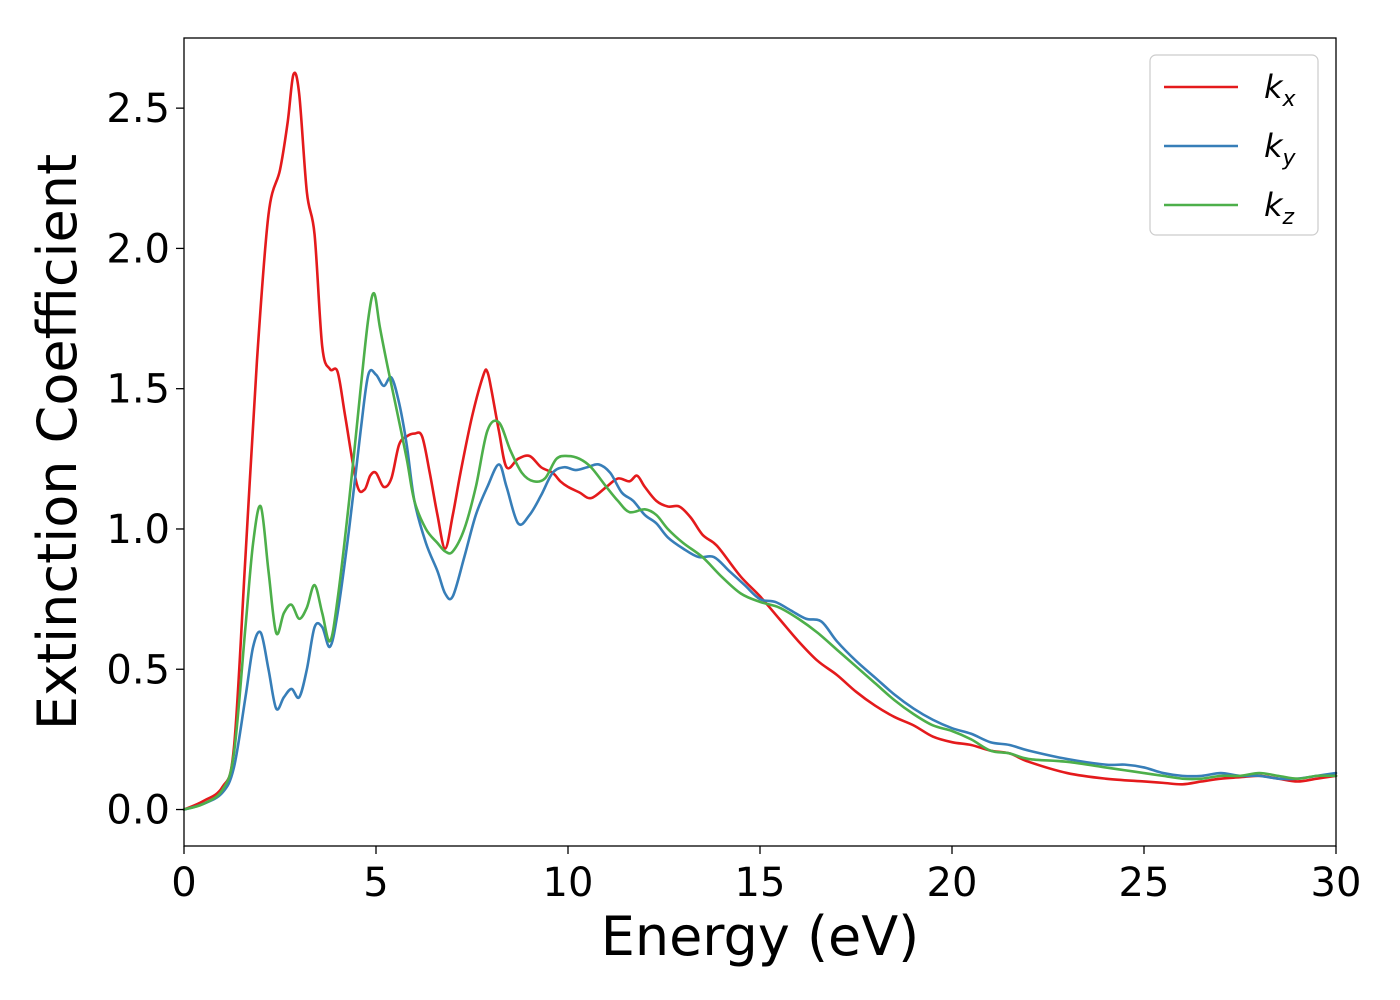  I want to click on legend-label-x: kx, so click(1280, 90).